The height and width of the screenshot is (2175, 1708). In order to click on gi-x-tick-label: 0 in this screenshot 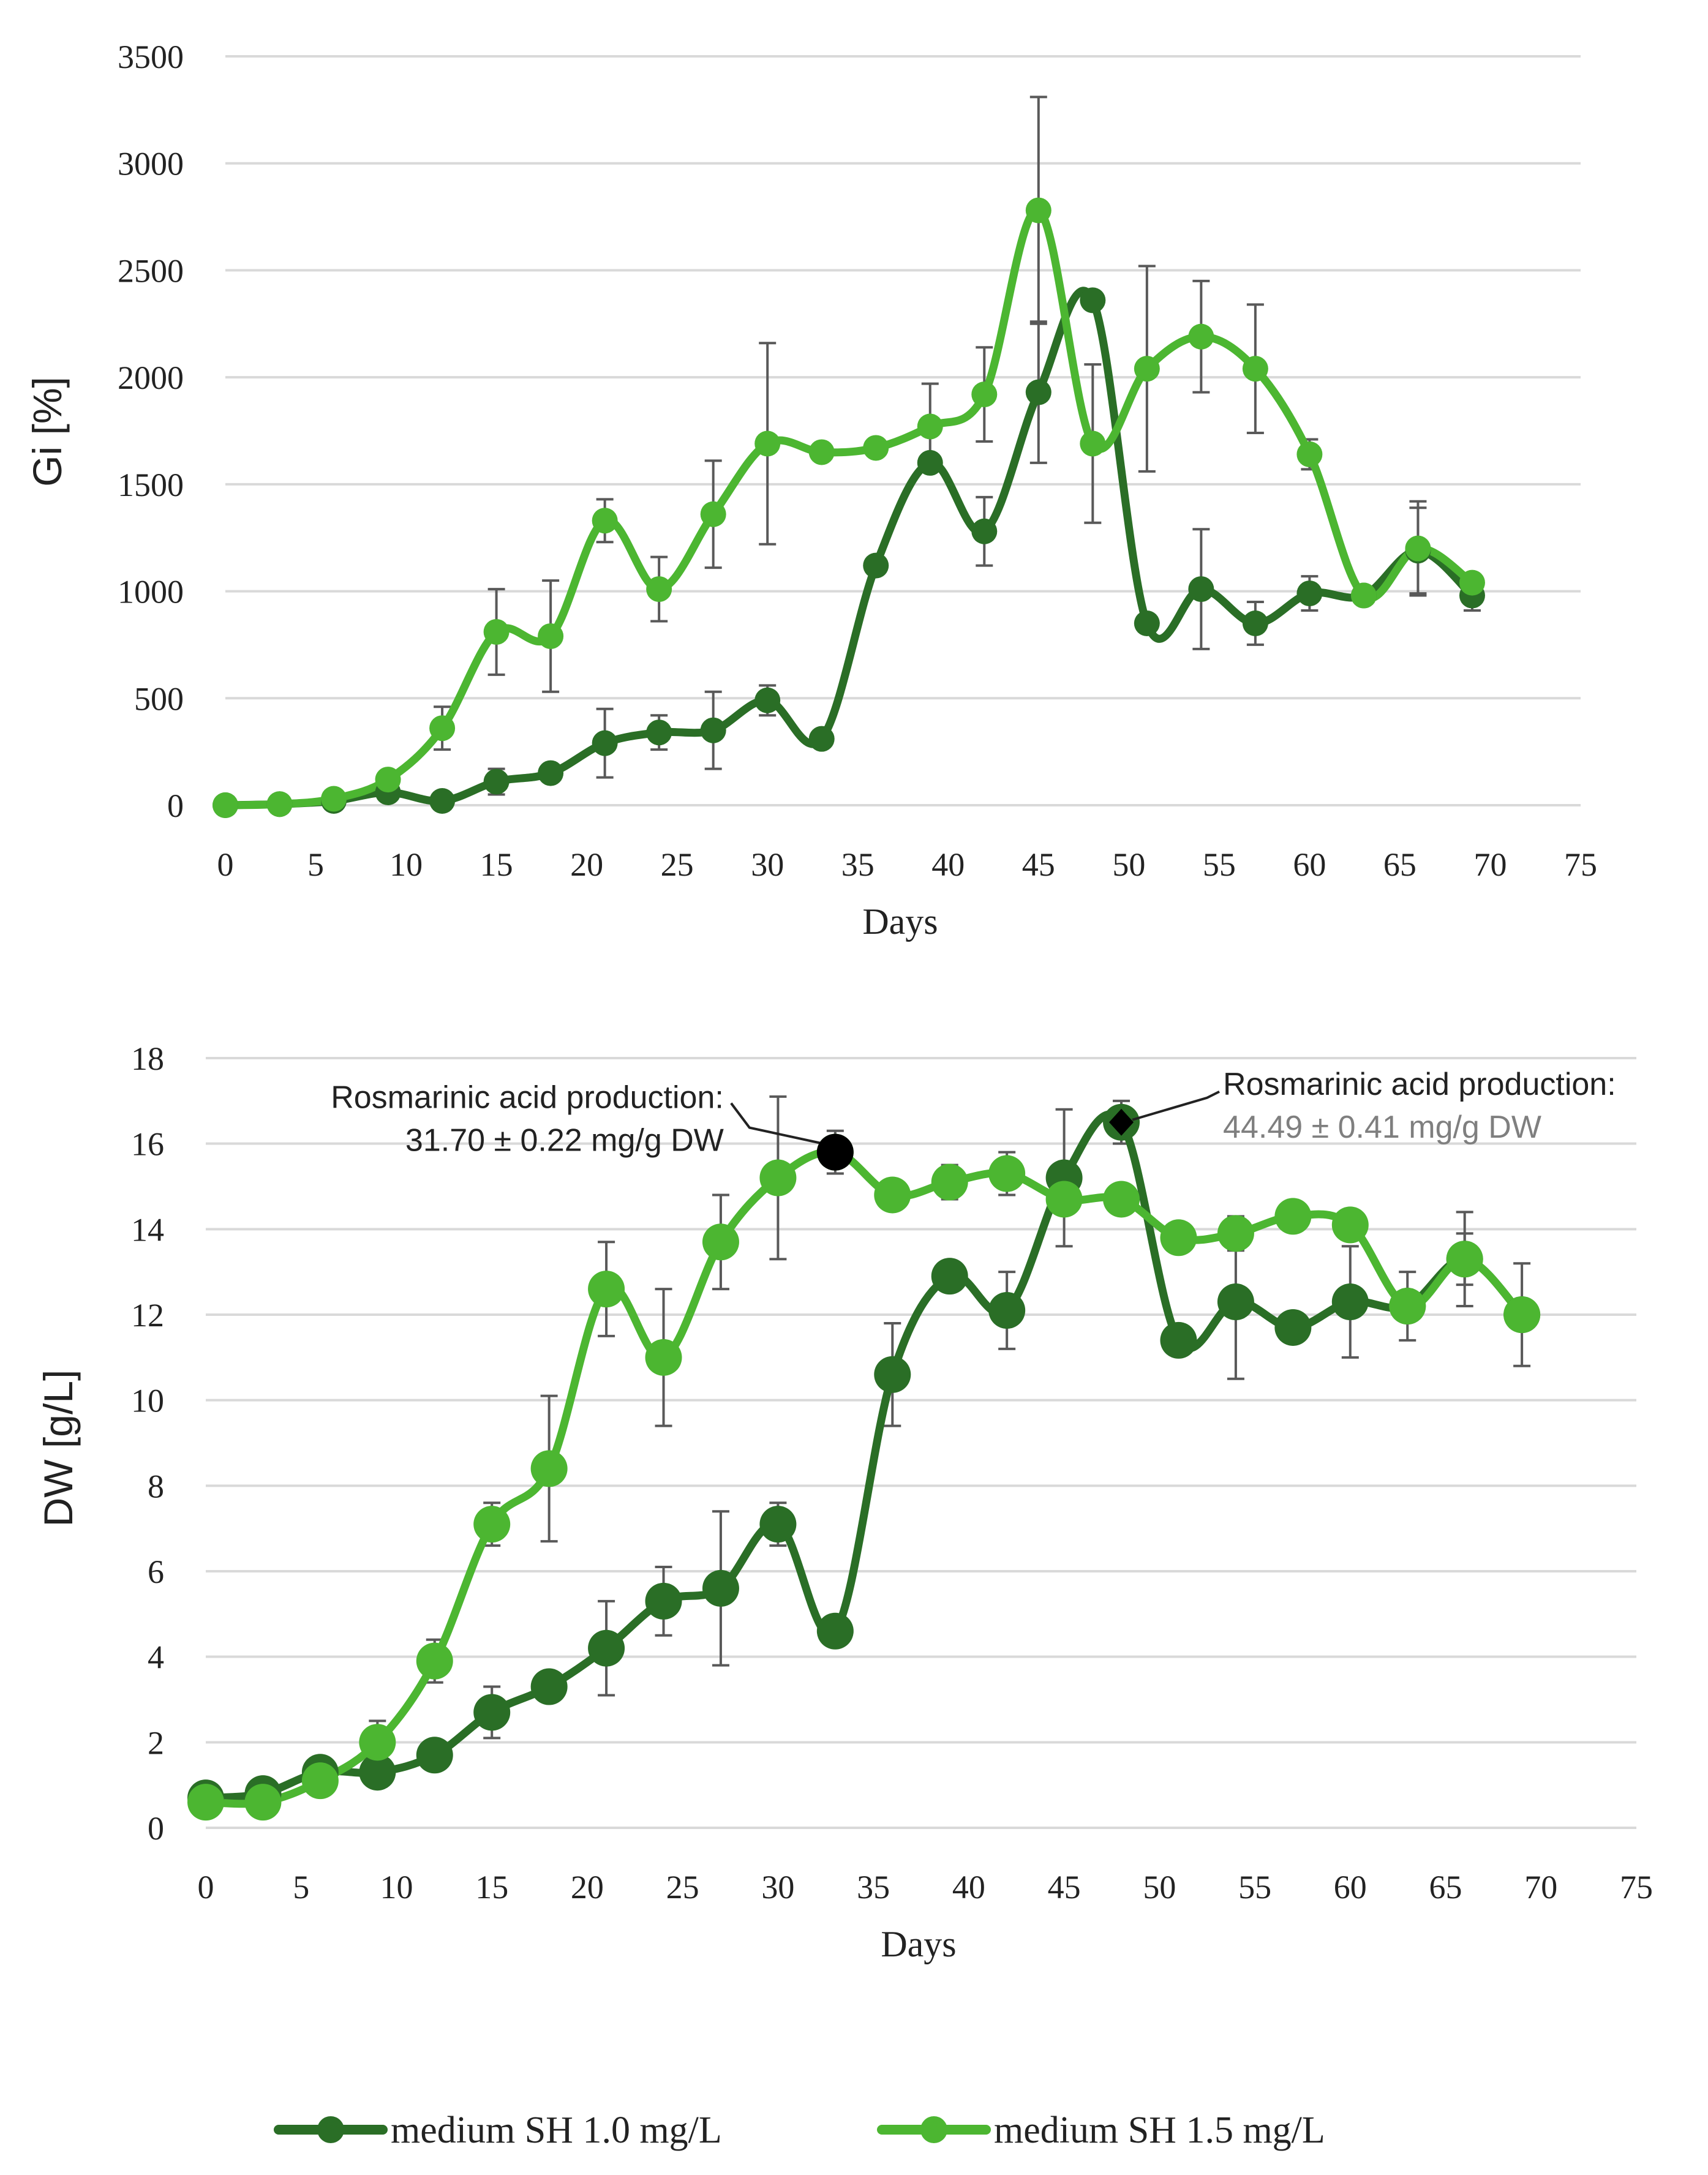, I will do `click(226, 864)`.